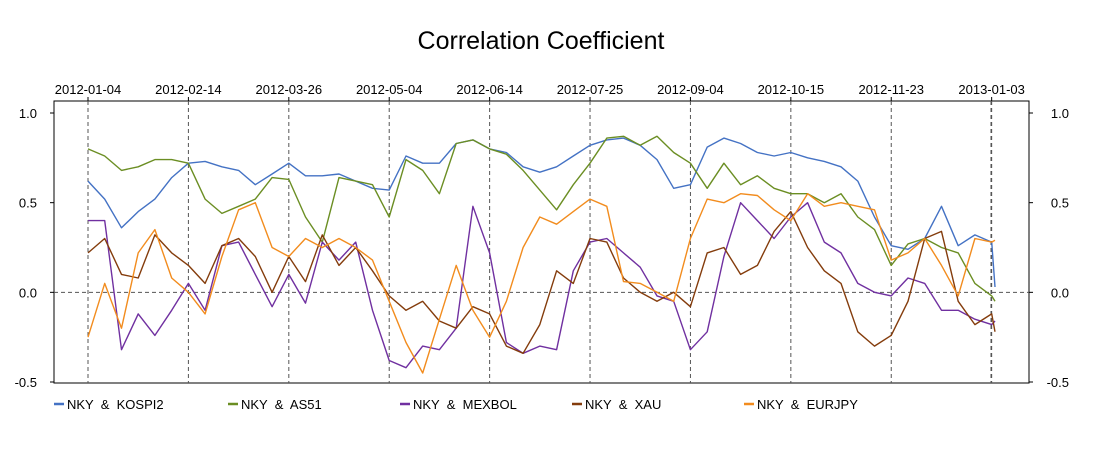  What do you see at coordinates (465, 404) in the screenshot?
I see `legend-label: NKY & MEXBOL` at bounding box center [465, 404].